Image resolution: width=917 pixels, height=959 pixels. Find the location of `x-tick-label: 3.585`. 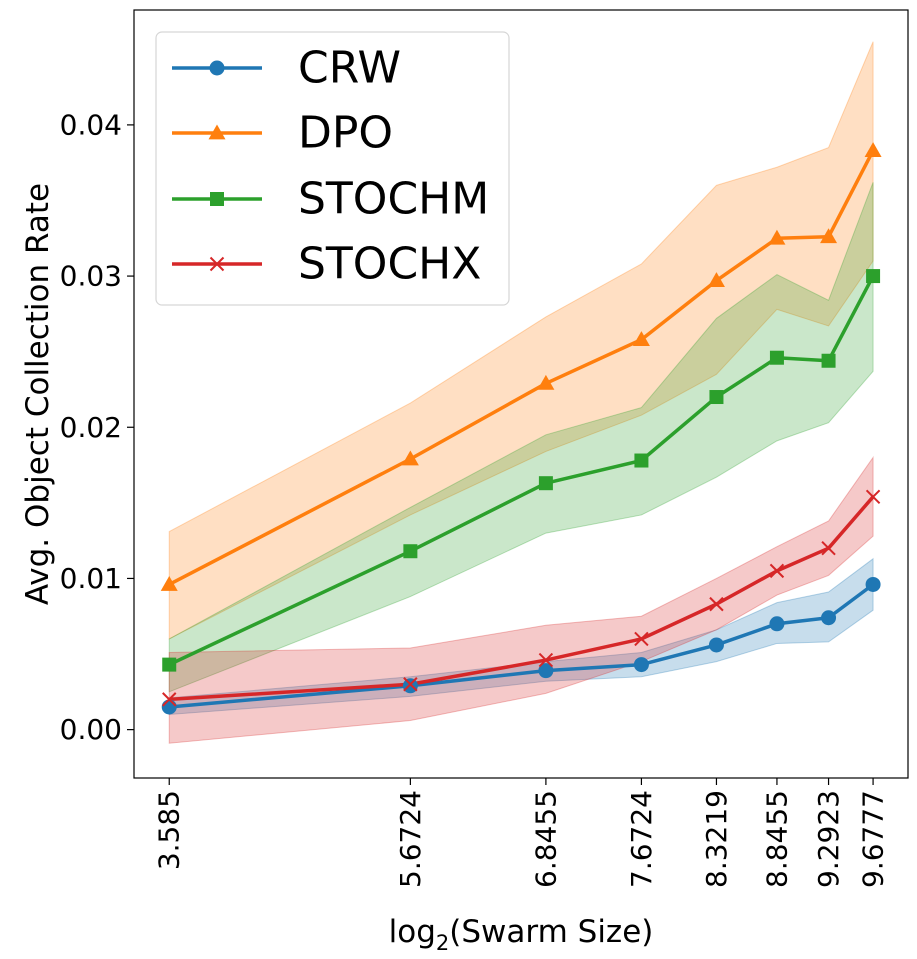

x-tick-label: 3.585 is located at coordinates (169, 830).